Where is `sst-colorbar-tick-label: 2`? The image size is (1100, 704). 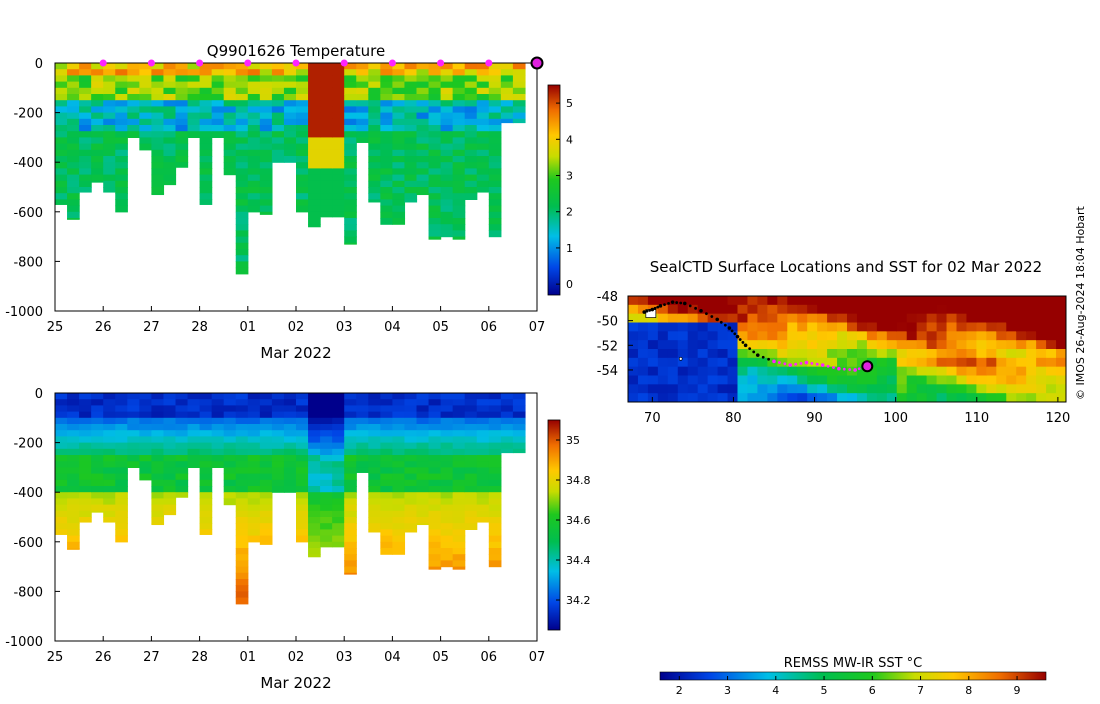 sst-colorbar-tick-label: 2 is located at coordinates (679, 690).